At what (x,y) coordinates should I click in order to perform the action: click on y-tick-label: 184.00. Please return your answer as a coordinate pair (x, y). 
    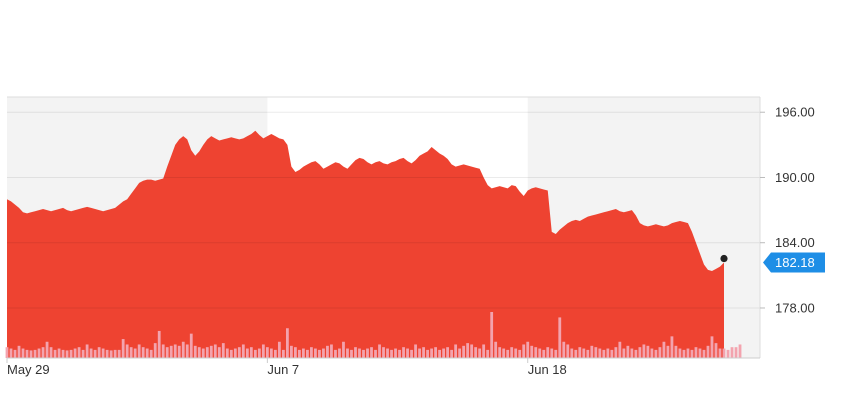
    Looking at the image, I should click on (795, 242).